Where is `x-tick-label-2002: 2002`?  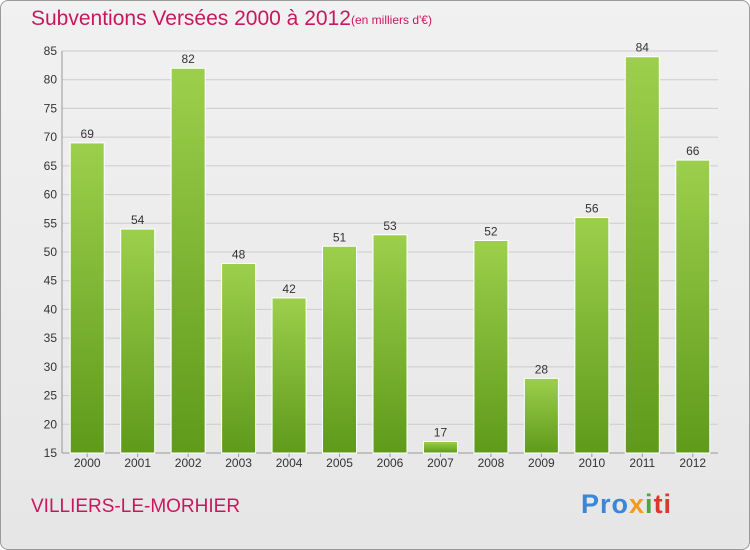
x-tick-label-2002: 2002 is located at coordinates (188, 463).